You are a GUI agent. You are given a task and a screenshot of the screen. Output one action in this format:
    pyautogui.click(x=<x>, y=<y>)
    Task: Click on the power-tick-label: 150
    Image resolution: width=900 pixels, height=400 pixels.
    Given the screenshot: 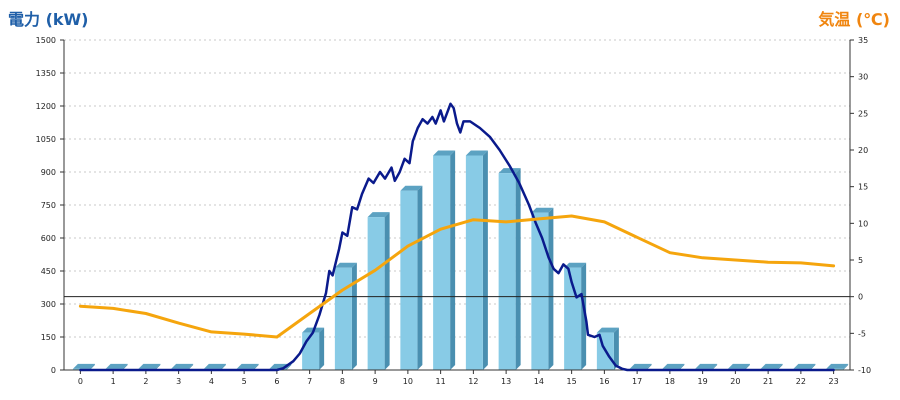 What is the action you would take?
    pyautogui.click(x=48, y=337)
    